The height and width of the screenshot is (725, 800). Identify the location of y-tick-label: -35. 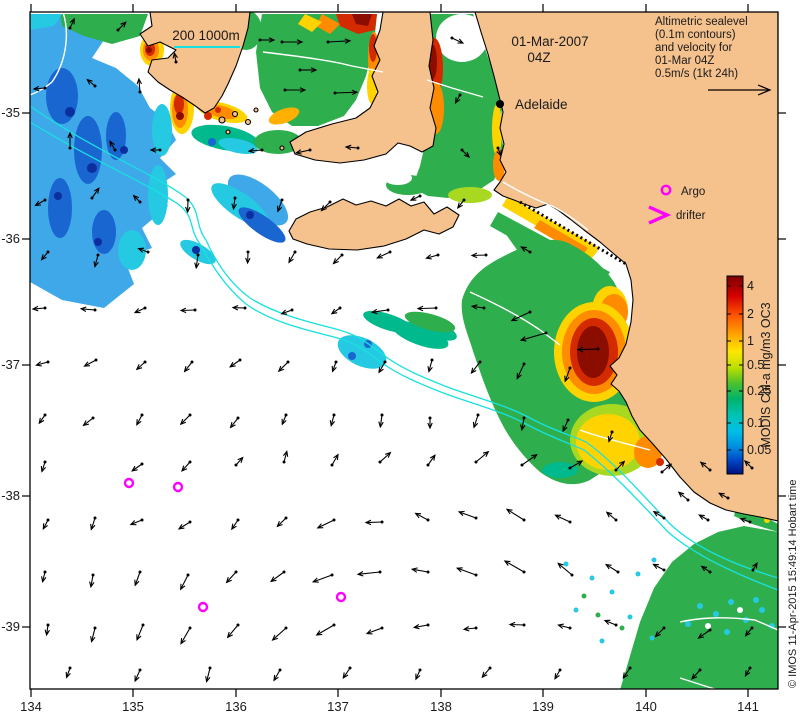
(10, 112).